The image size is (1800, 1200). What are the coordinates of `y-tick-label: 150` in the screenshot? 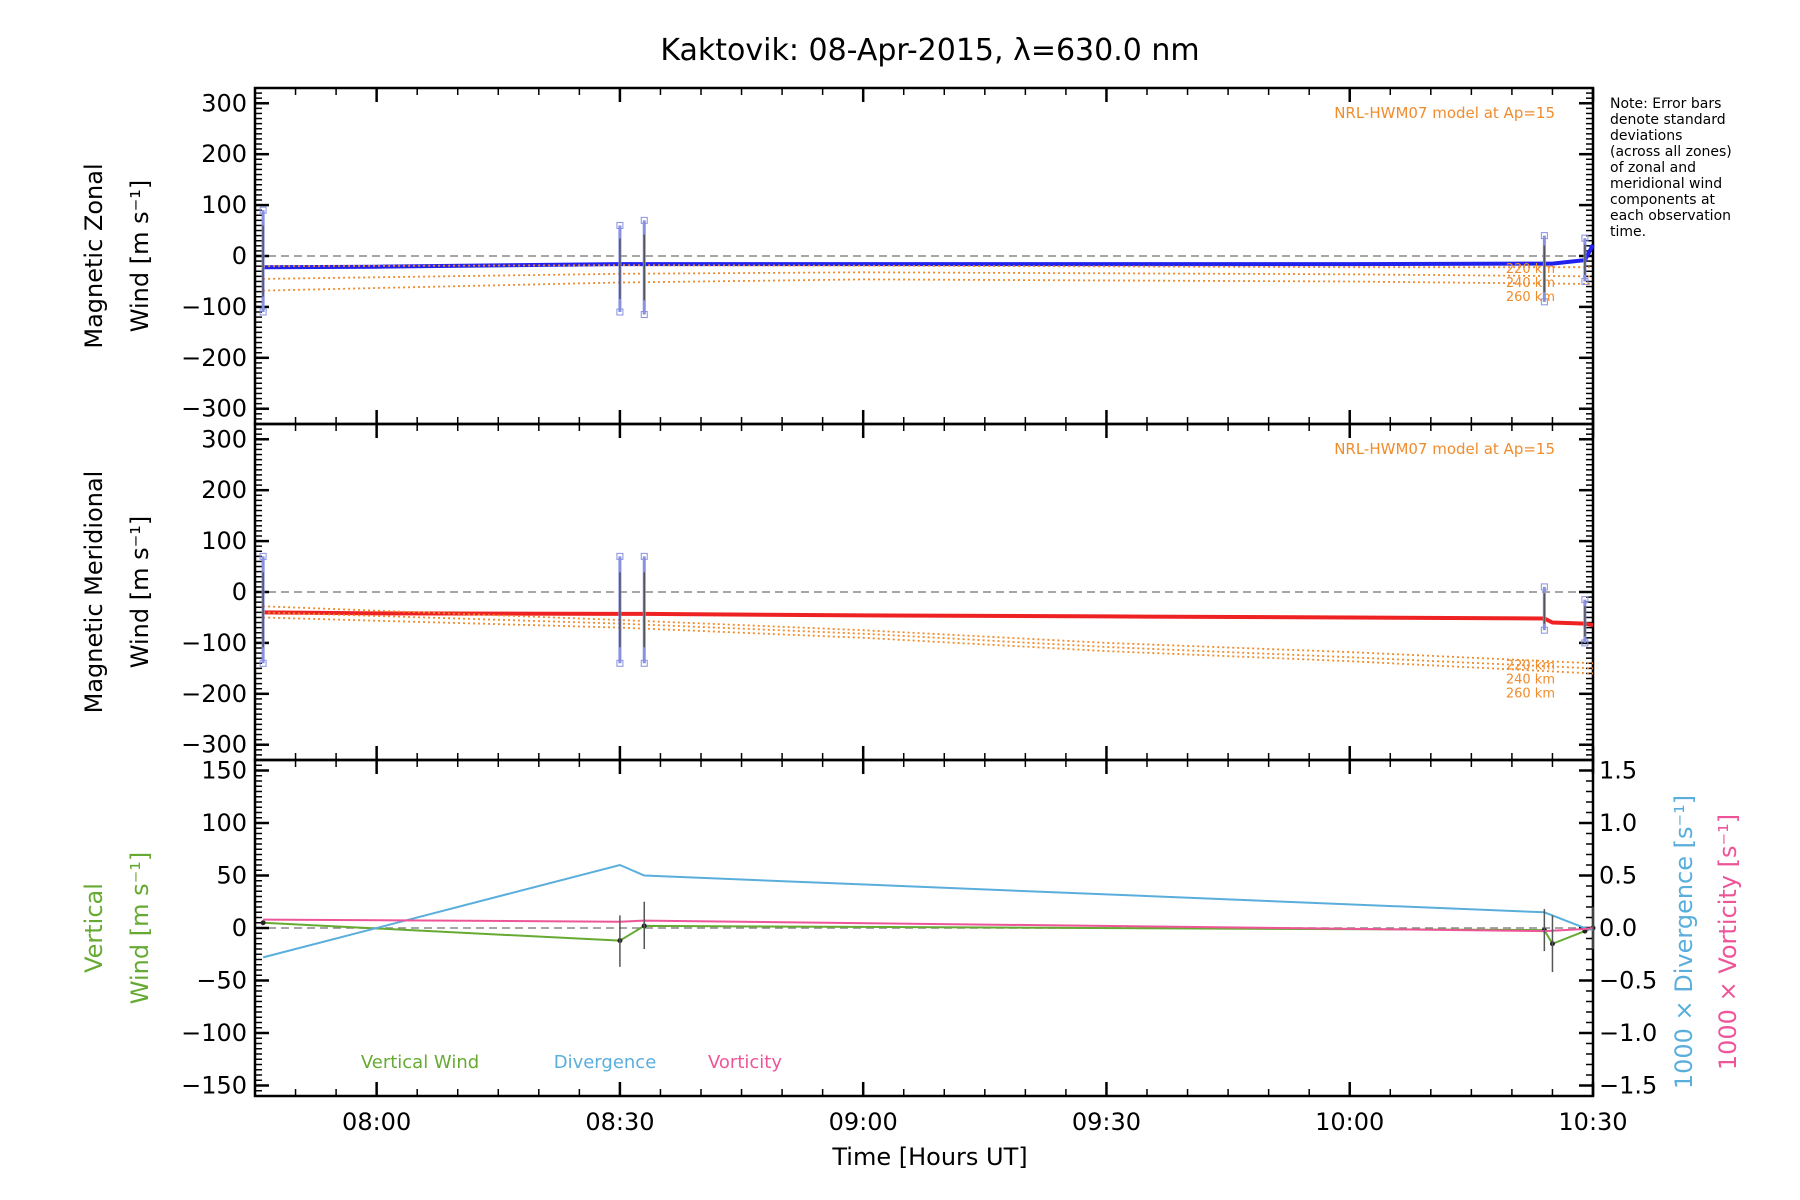 It's located at (224, 771).